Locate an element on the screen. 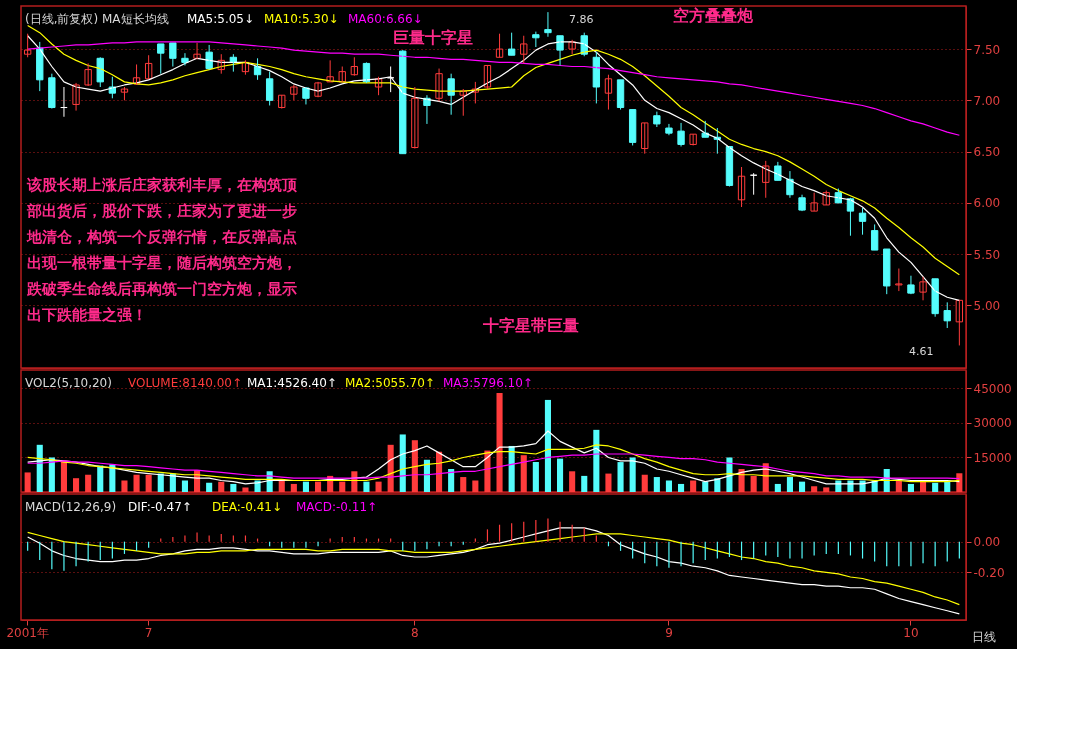 The image size is (1080, 751). y-tick-label: 0.00 is located at coordinates (987, 542).